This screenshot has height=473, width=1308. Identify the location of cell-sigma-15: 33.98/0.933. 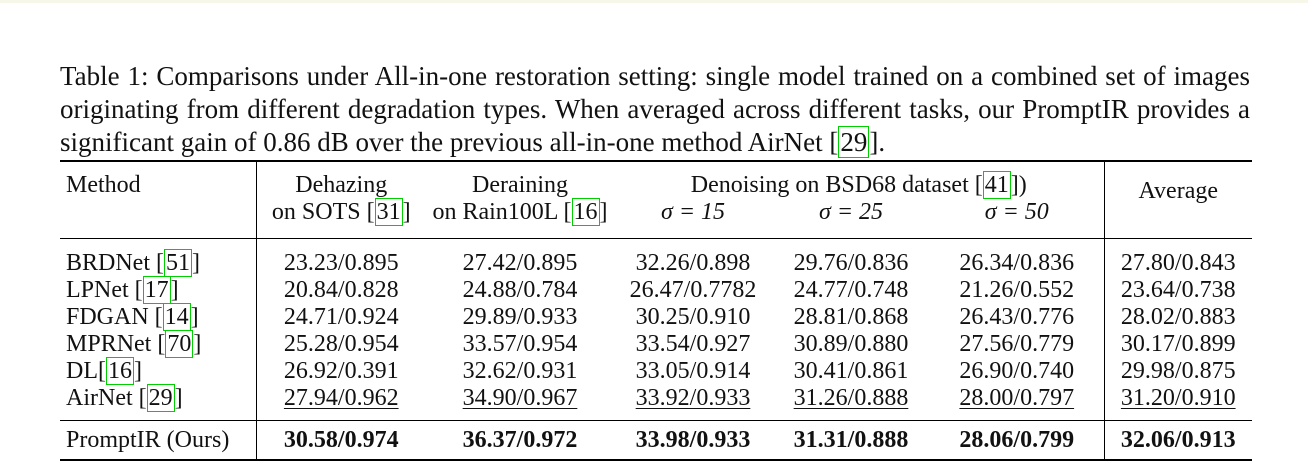
(693, 440).